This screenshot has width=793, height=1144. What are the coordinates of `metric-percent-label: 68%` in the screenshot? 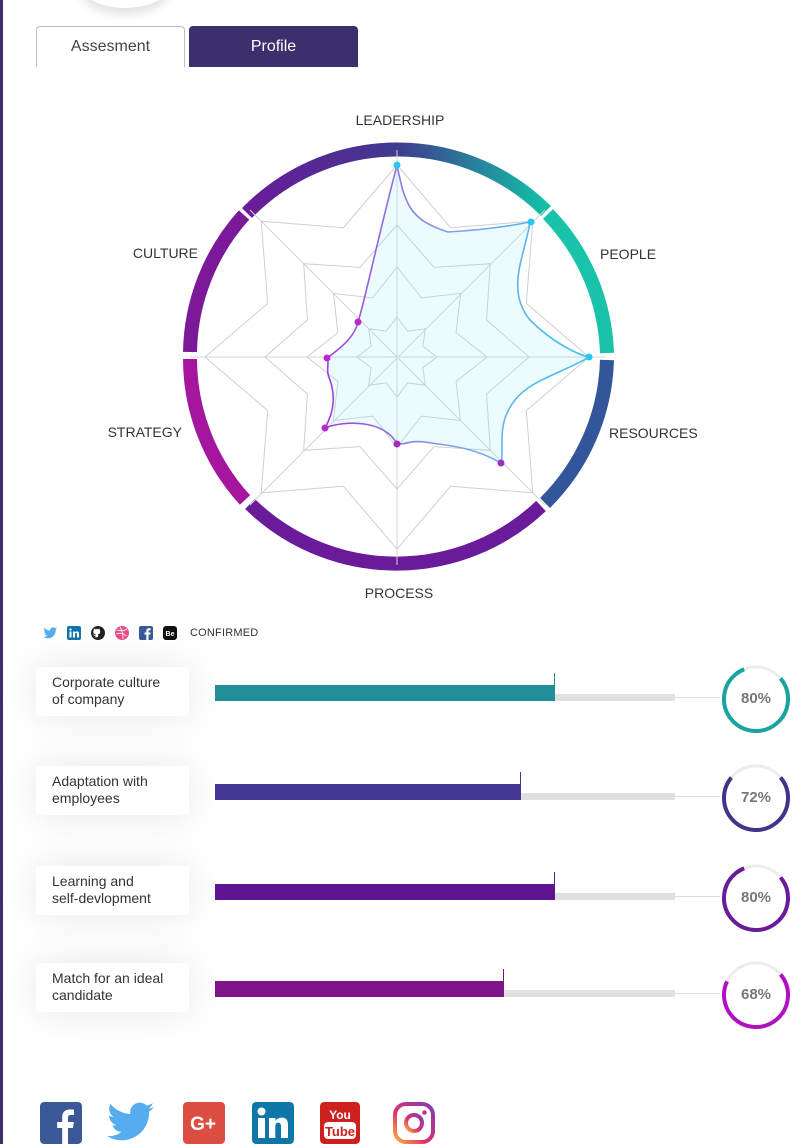 It's located at (756, 994).